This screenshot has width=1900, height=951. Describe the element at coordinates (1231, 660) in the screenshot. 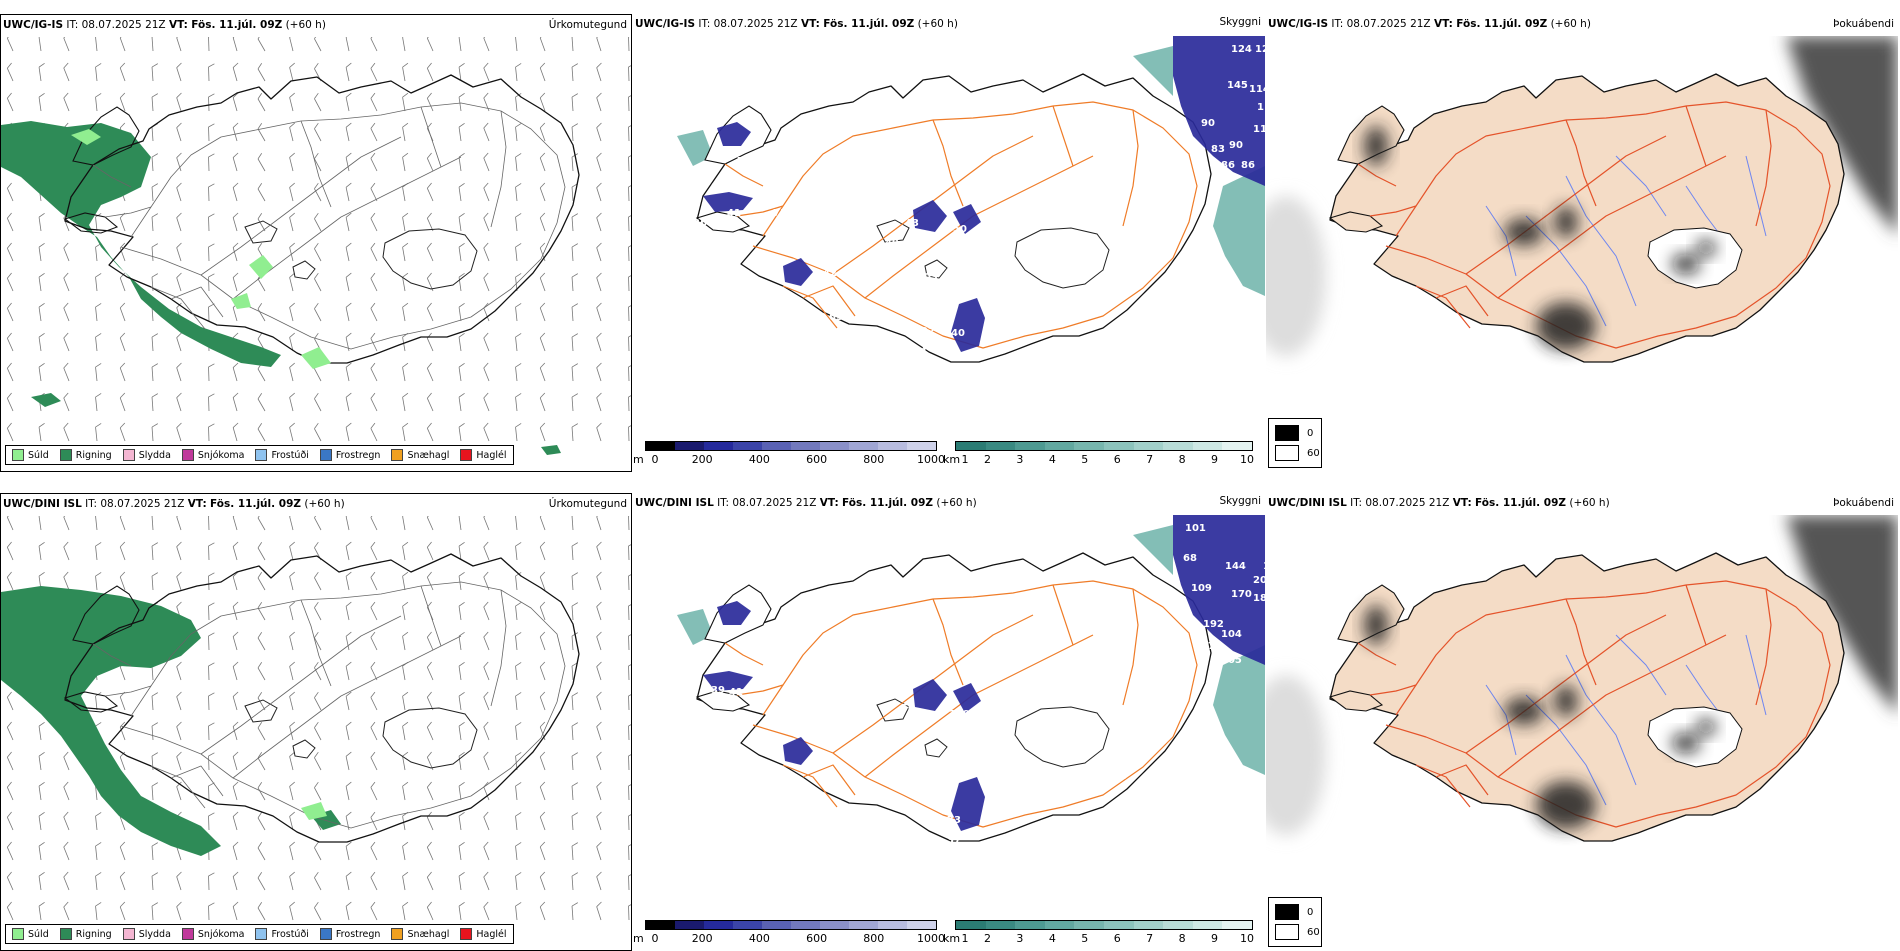

I see `cloud-base-label: 105` at that location.